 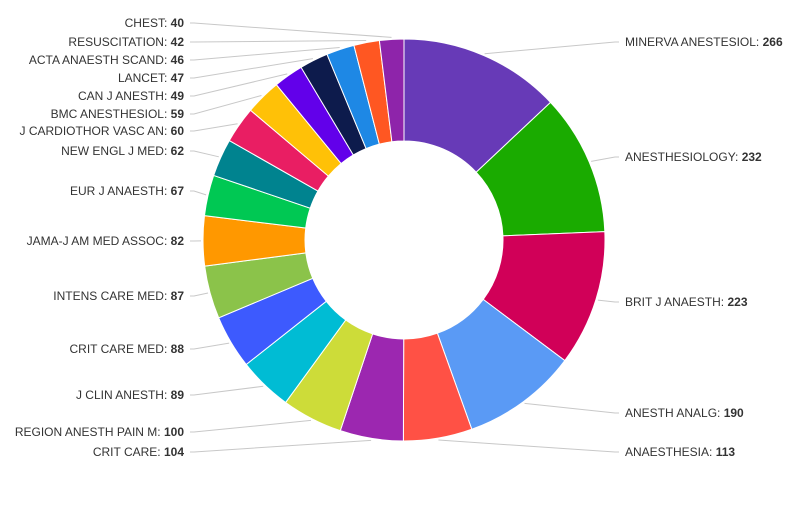 I want to click on label-value: 40, so click(x=178, y=23).